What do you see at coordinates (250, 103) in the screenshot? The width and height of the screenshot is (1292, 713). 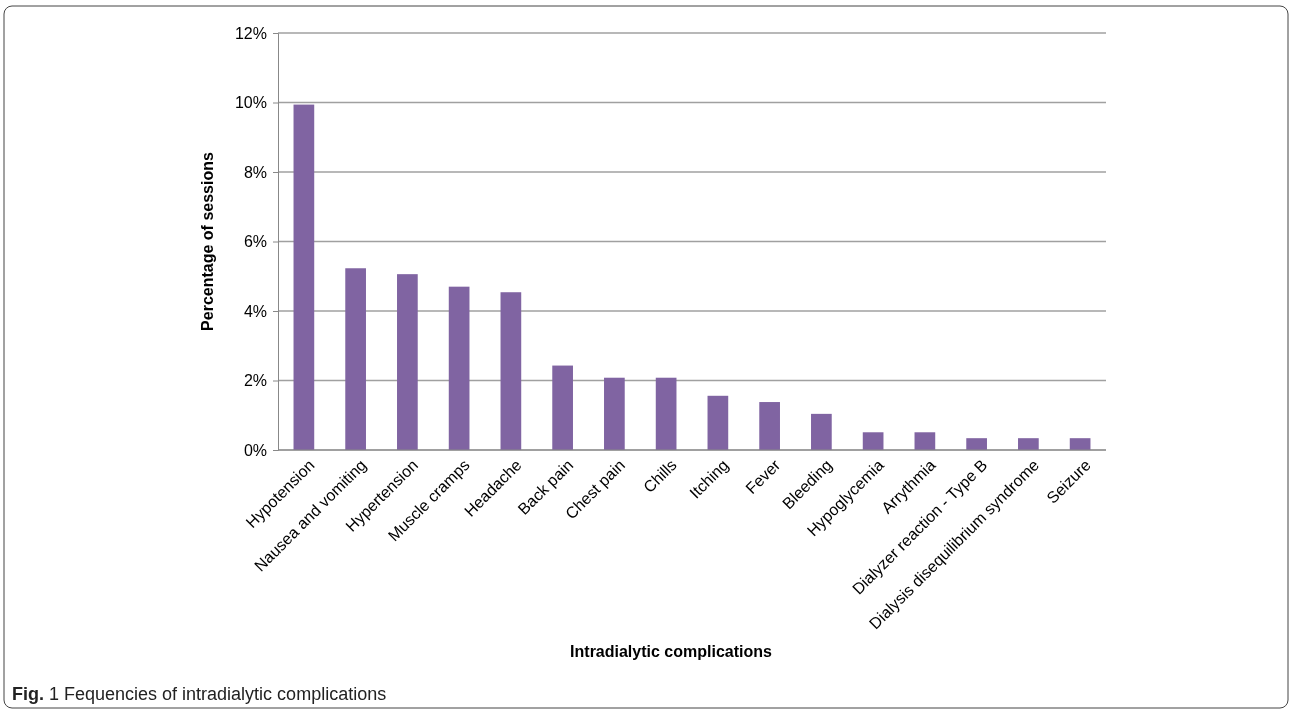 I see `y-tick-label: 10%` at bounding box center [250, 103].